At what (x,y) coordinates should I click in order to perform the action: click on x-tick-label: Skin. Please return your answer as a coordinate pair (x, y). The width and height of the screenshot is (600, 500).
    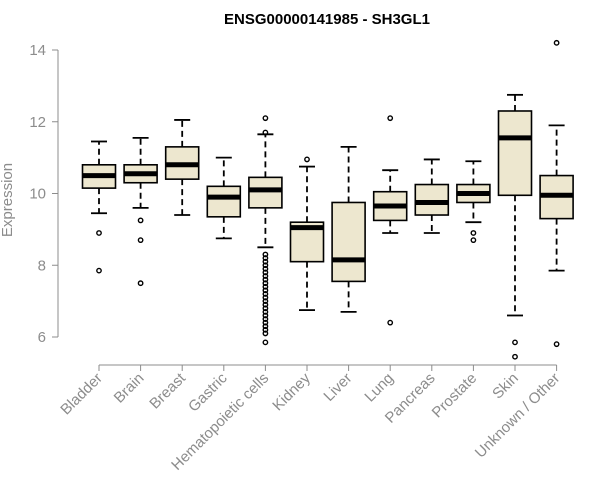
    Looking at the image, I should click on (505, 386).